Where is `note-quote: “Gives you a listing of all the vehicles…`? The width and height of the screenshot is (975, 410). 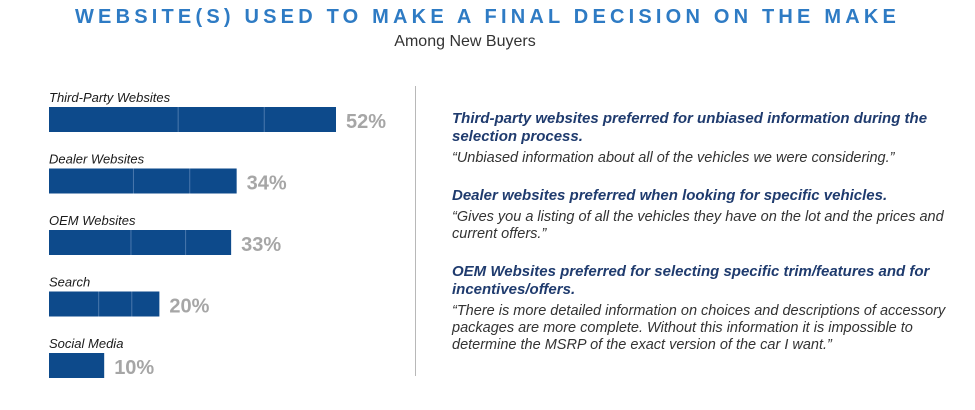
note-quote: “Gives you a listing of all the vehicles… is located at coordinates (698, 225).